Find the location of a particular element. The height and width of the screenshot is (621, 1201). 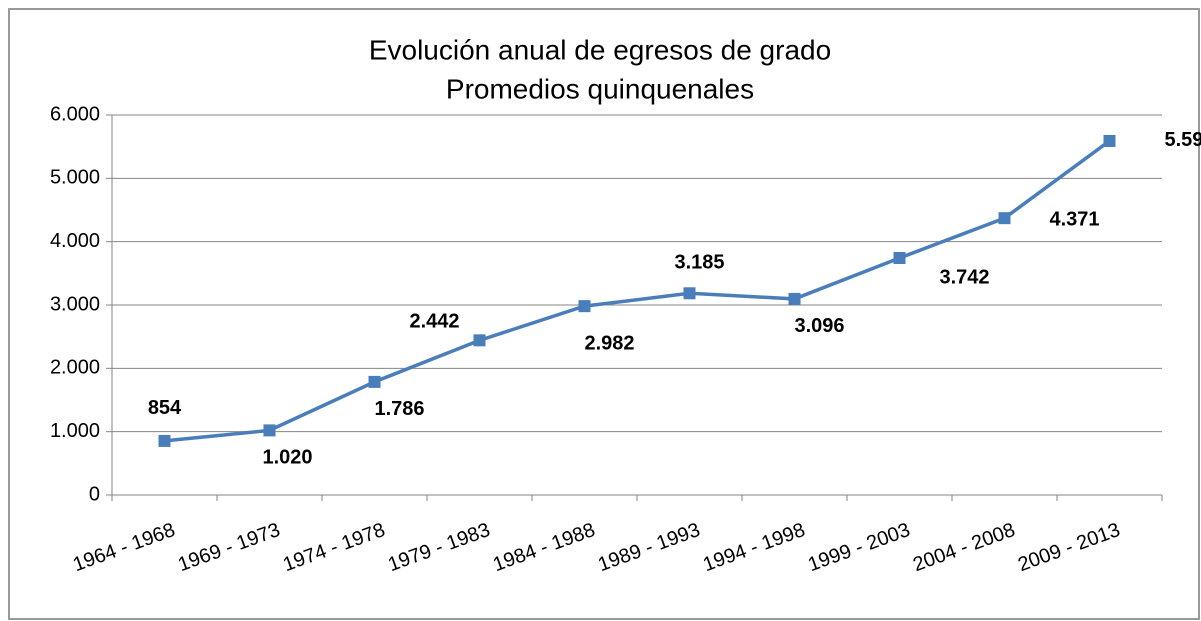

data-label: 854 is located at coordinates (165, 408).